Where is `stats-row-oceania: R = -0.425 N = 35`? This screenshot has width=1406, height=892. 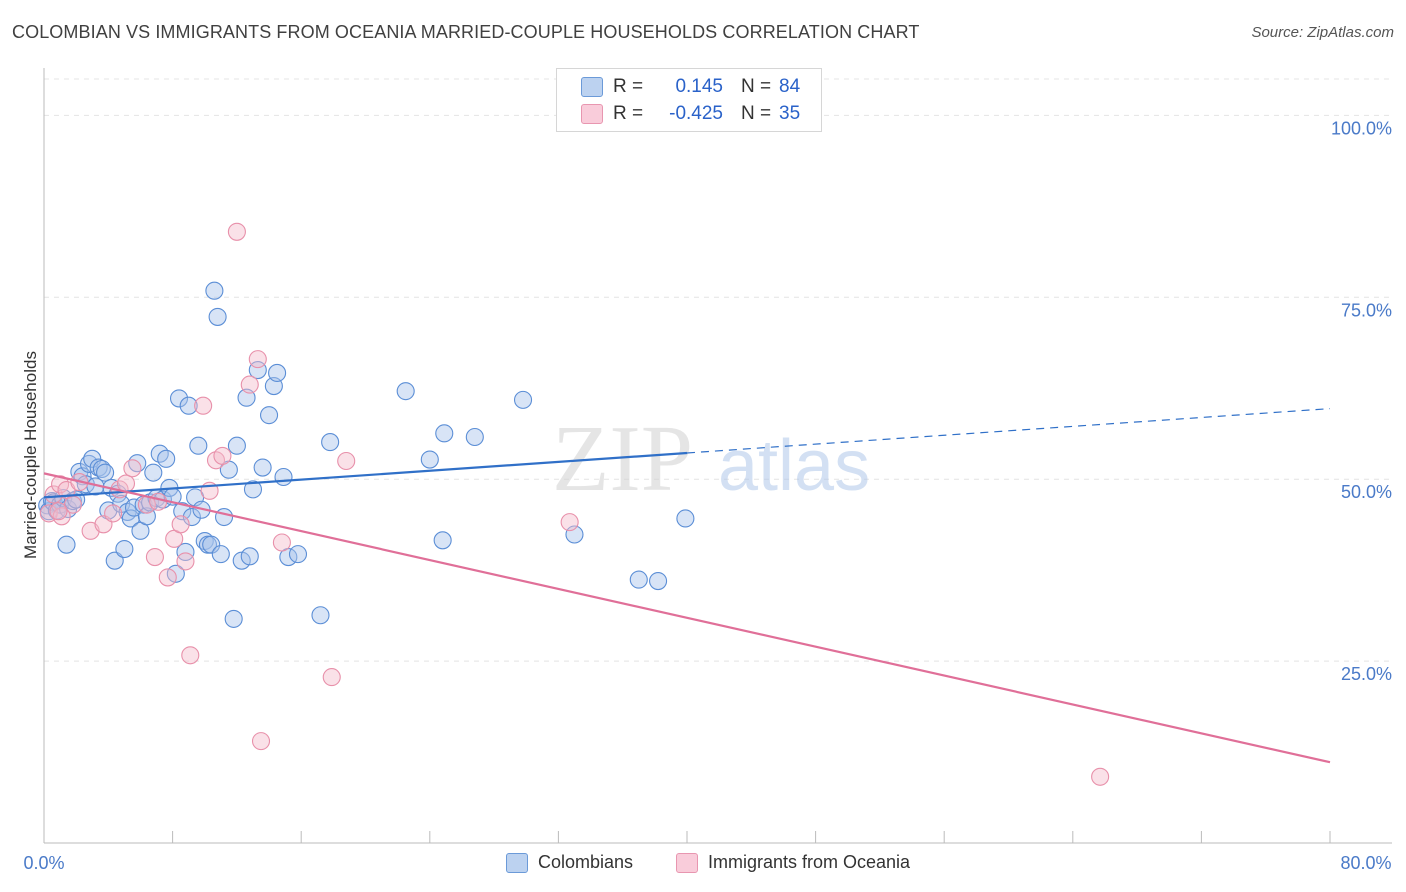 stats-row-oceania: R = -0.425 N = 35 is located at coordinates (690, 114).